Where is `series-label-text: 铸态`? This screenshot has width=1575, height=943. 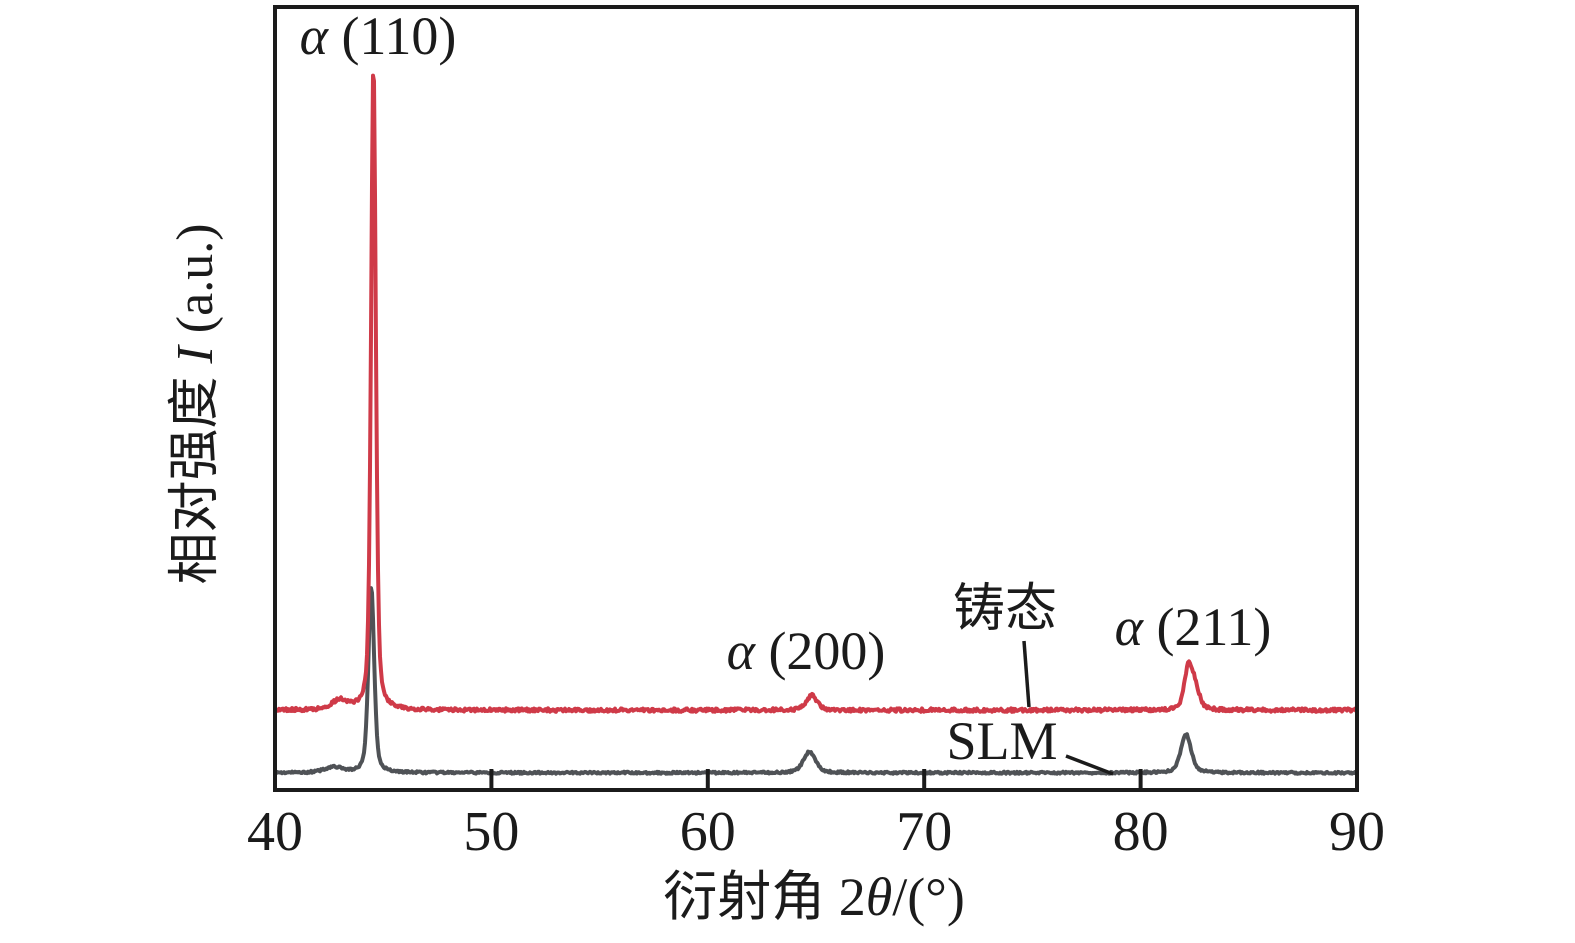
series-label-text: 铸态 is located at coordinates (1005, 609).